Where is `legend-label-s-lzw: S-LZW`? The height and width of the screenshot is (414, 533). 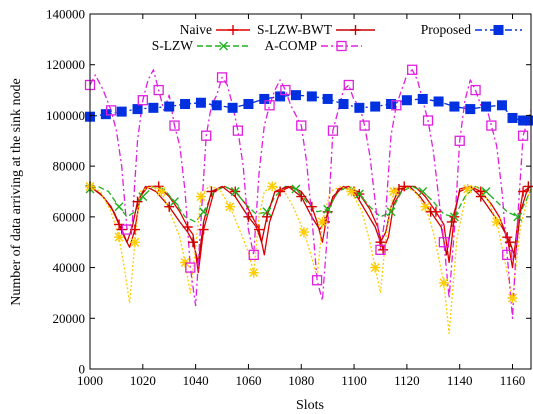 legend-label-s-lzw: S-LZW is located at coordinates (172, 45).